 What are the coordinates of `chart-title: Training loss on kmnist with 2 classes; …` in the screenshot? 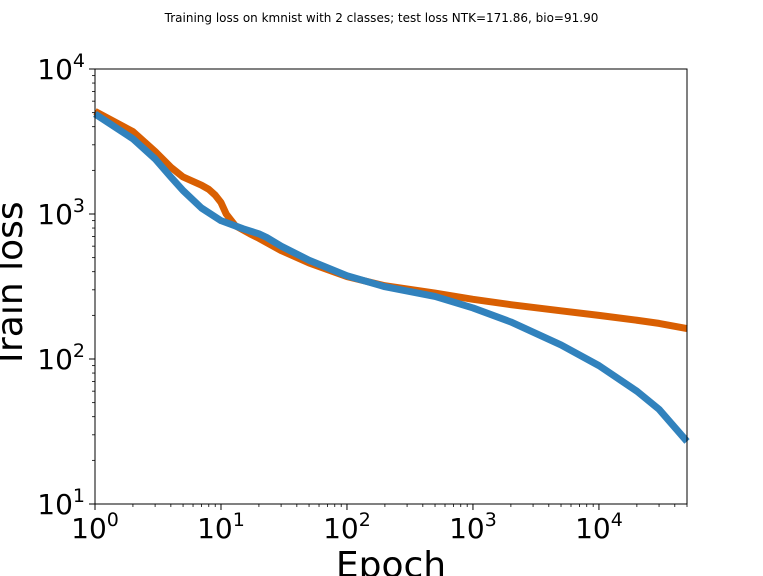 It's located at (381, 18).